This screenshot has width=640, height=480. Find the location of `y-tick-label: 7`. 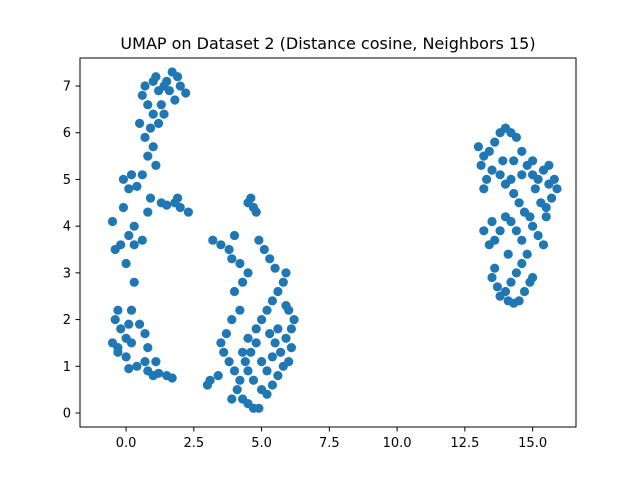

y-tick-label: 7 is located at coordinates (67, 87).